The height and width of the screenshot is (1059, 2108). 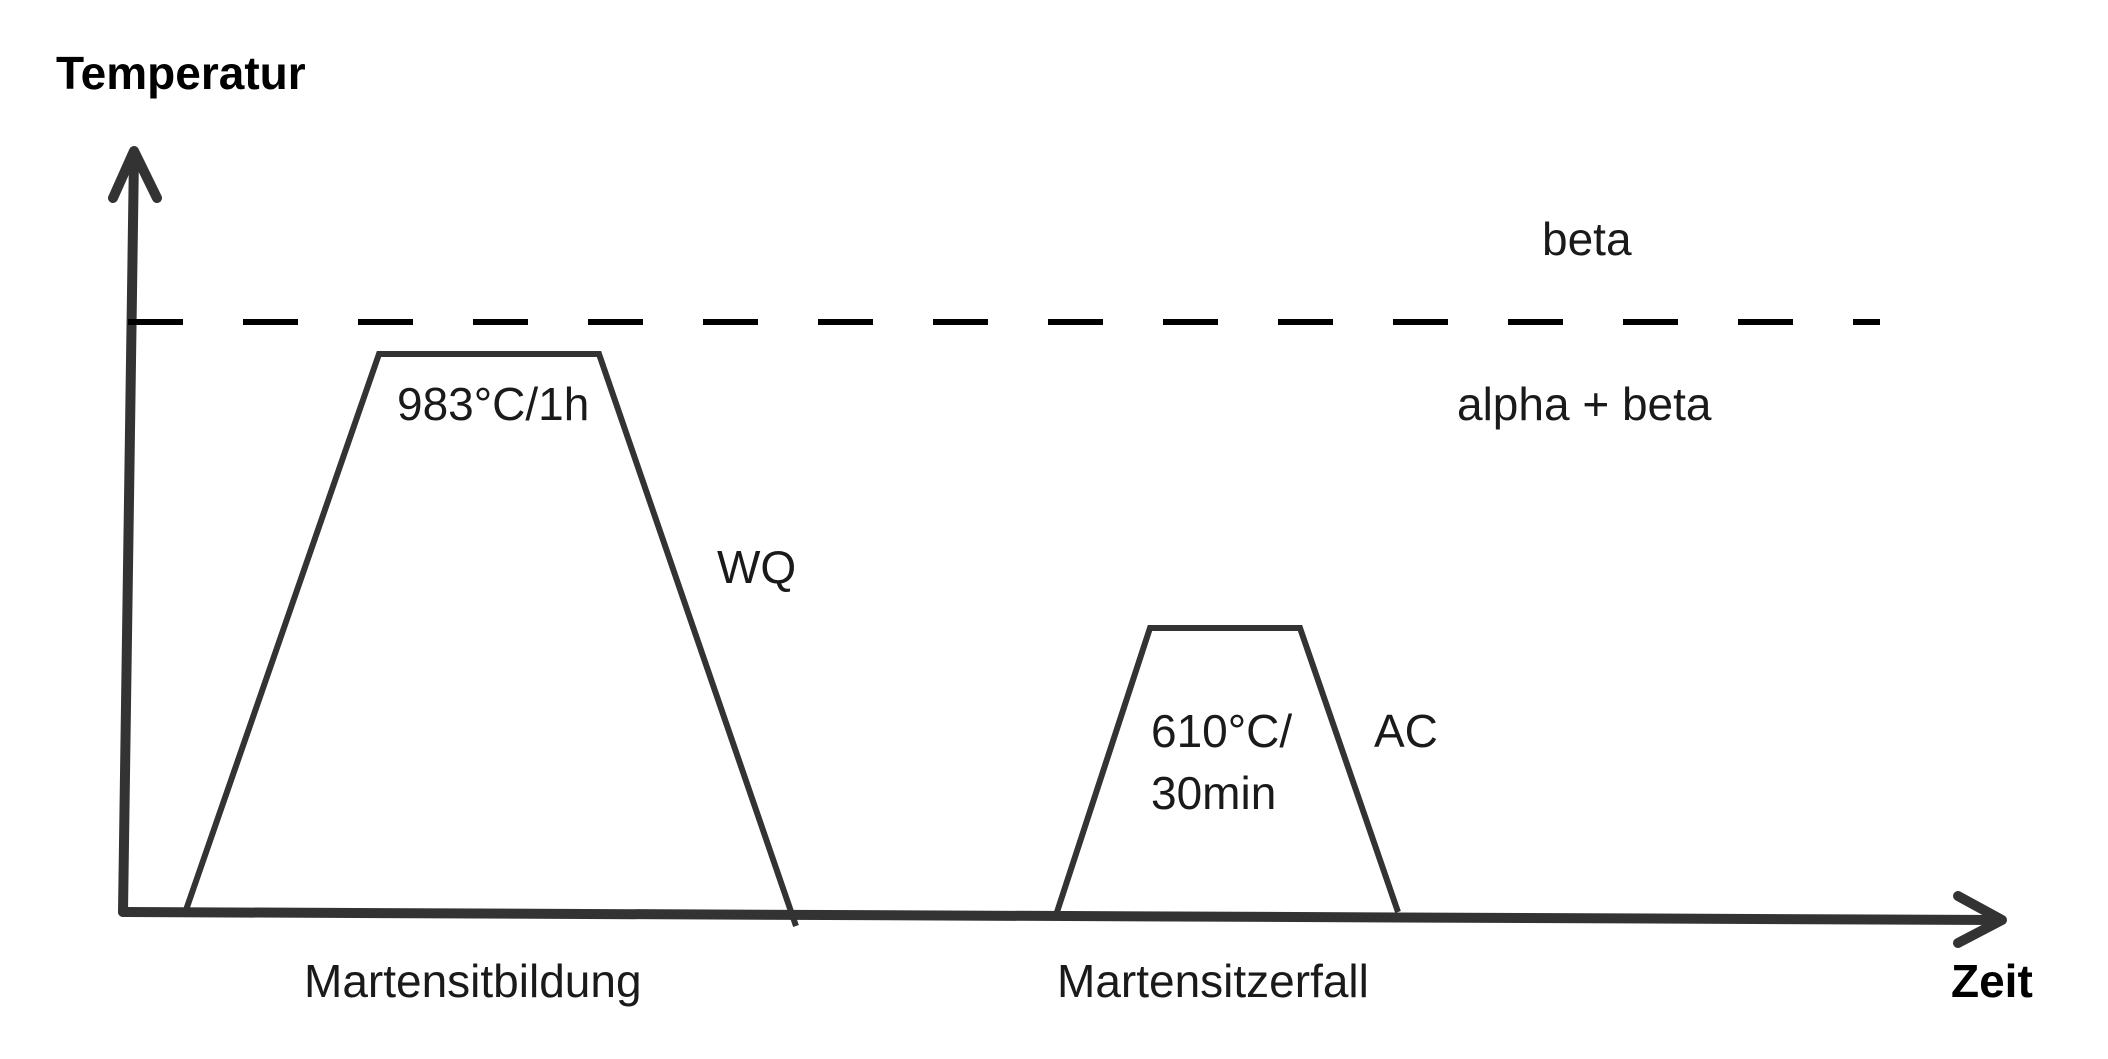 I want to click on aging-hold-label-line1: 610°C/, so click(x=1222, y=731).